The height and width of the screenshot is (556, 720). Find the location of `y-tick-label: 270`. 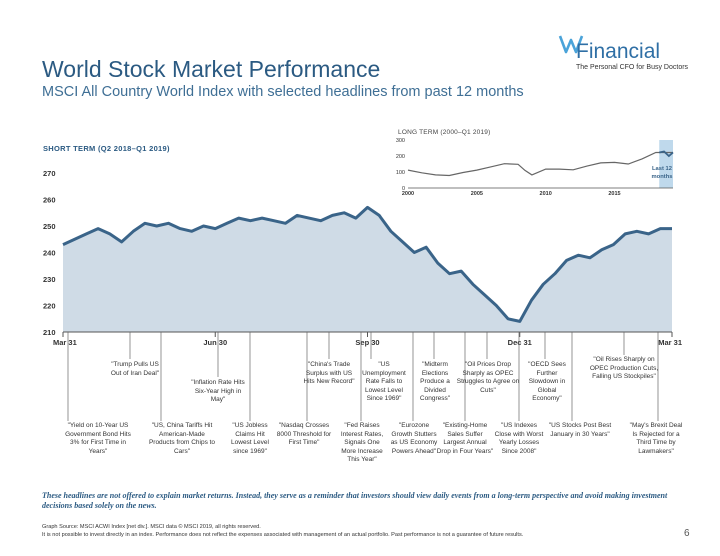

y-tick-label: 270 is located at coordinates (49, 173).